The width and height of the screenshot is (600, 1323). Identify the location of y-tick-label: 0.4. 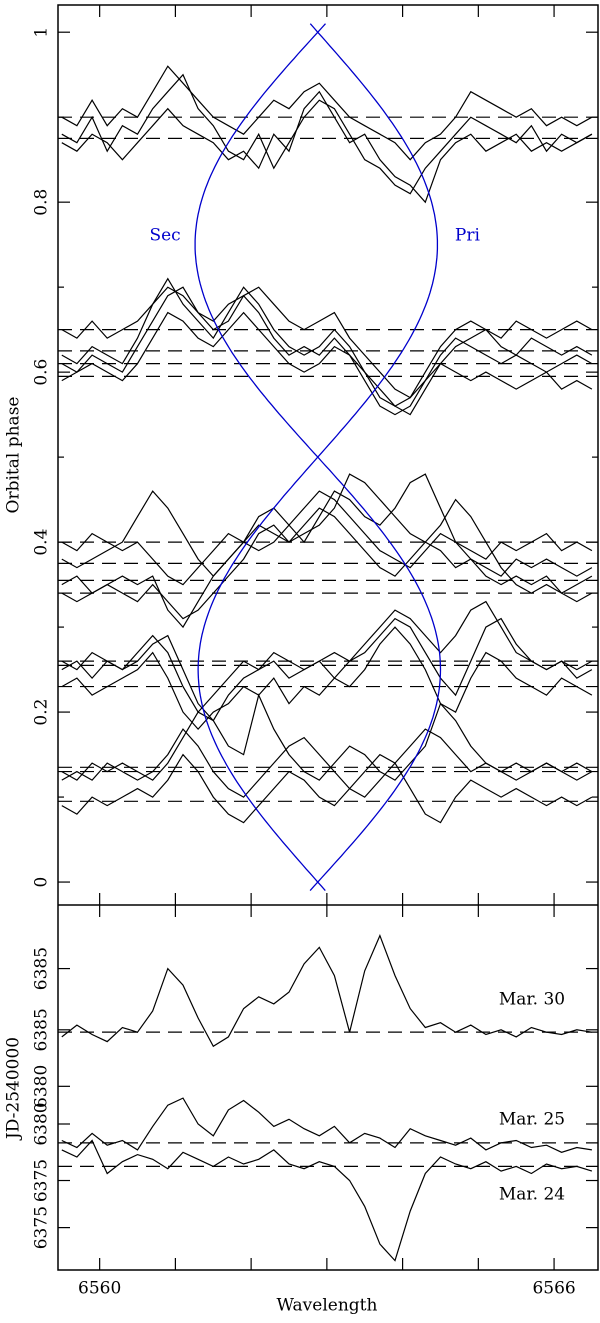
(42, 542).